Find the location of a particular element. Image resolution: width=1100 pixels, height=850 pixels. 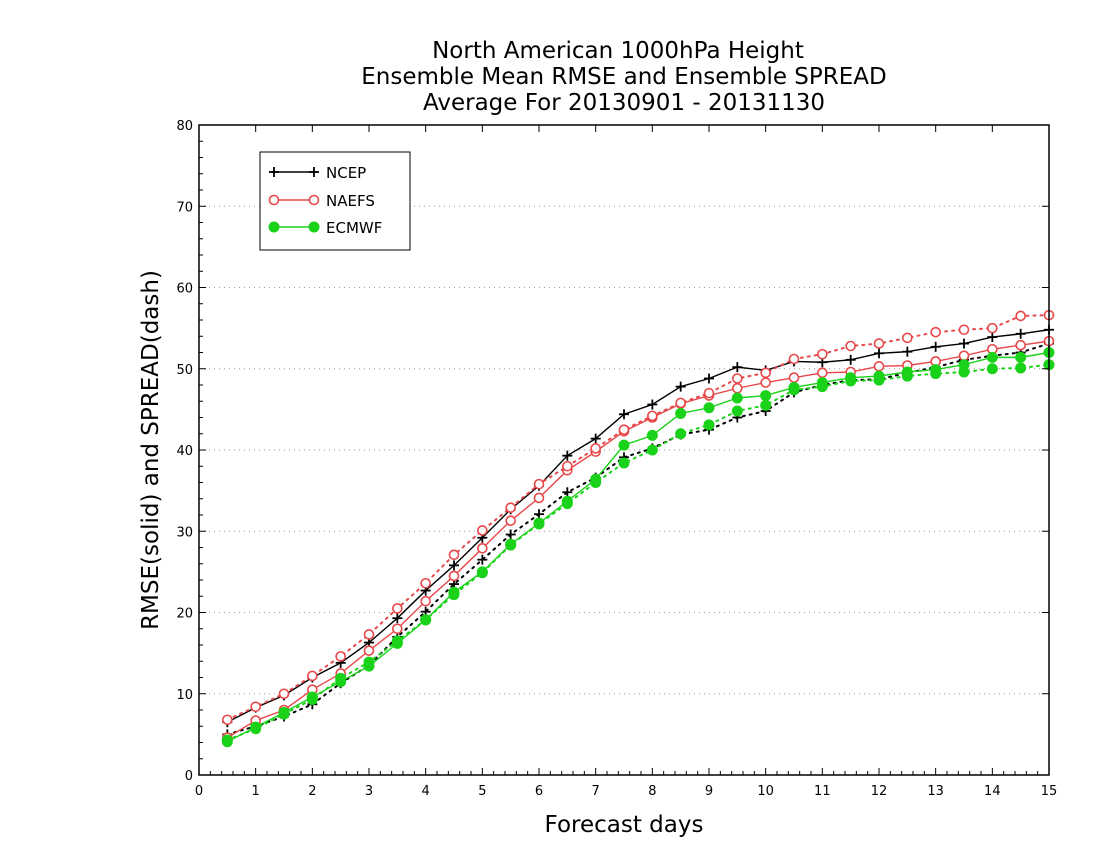

chart-title-line-3: Average For 20130901 - 20131130 is located at coordinates (624, 103).